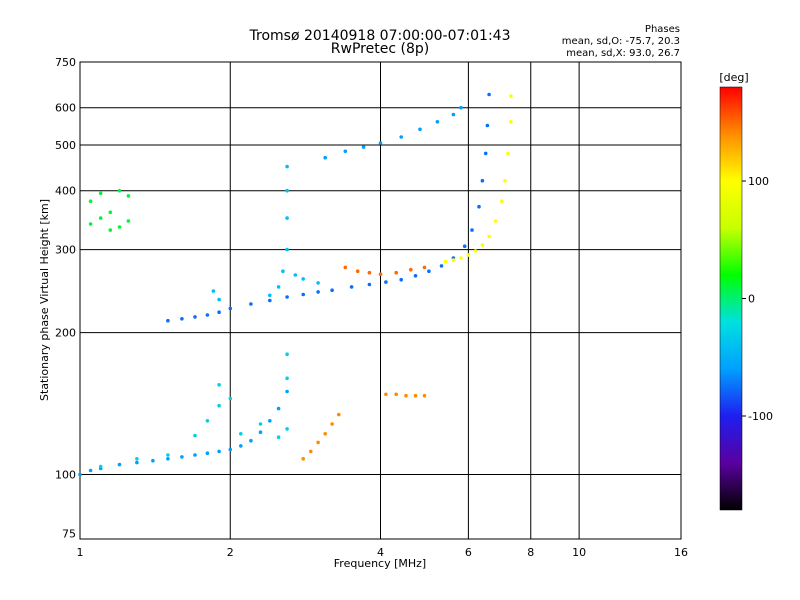 The image size is (800, 600). Describe the element at coordinates (65, 250) in the screenshot. I see `y-tick-label: 300` at that location.